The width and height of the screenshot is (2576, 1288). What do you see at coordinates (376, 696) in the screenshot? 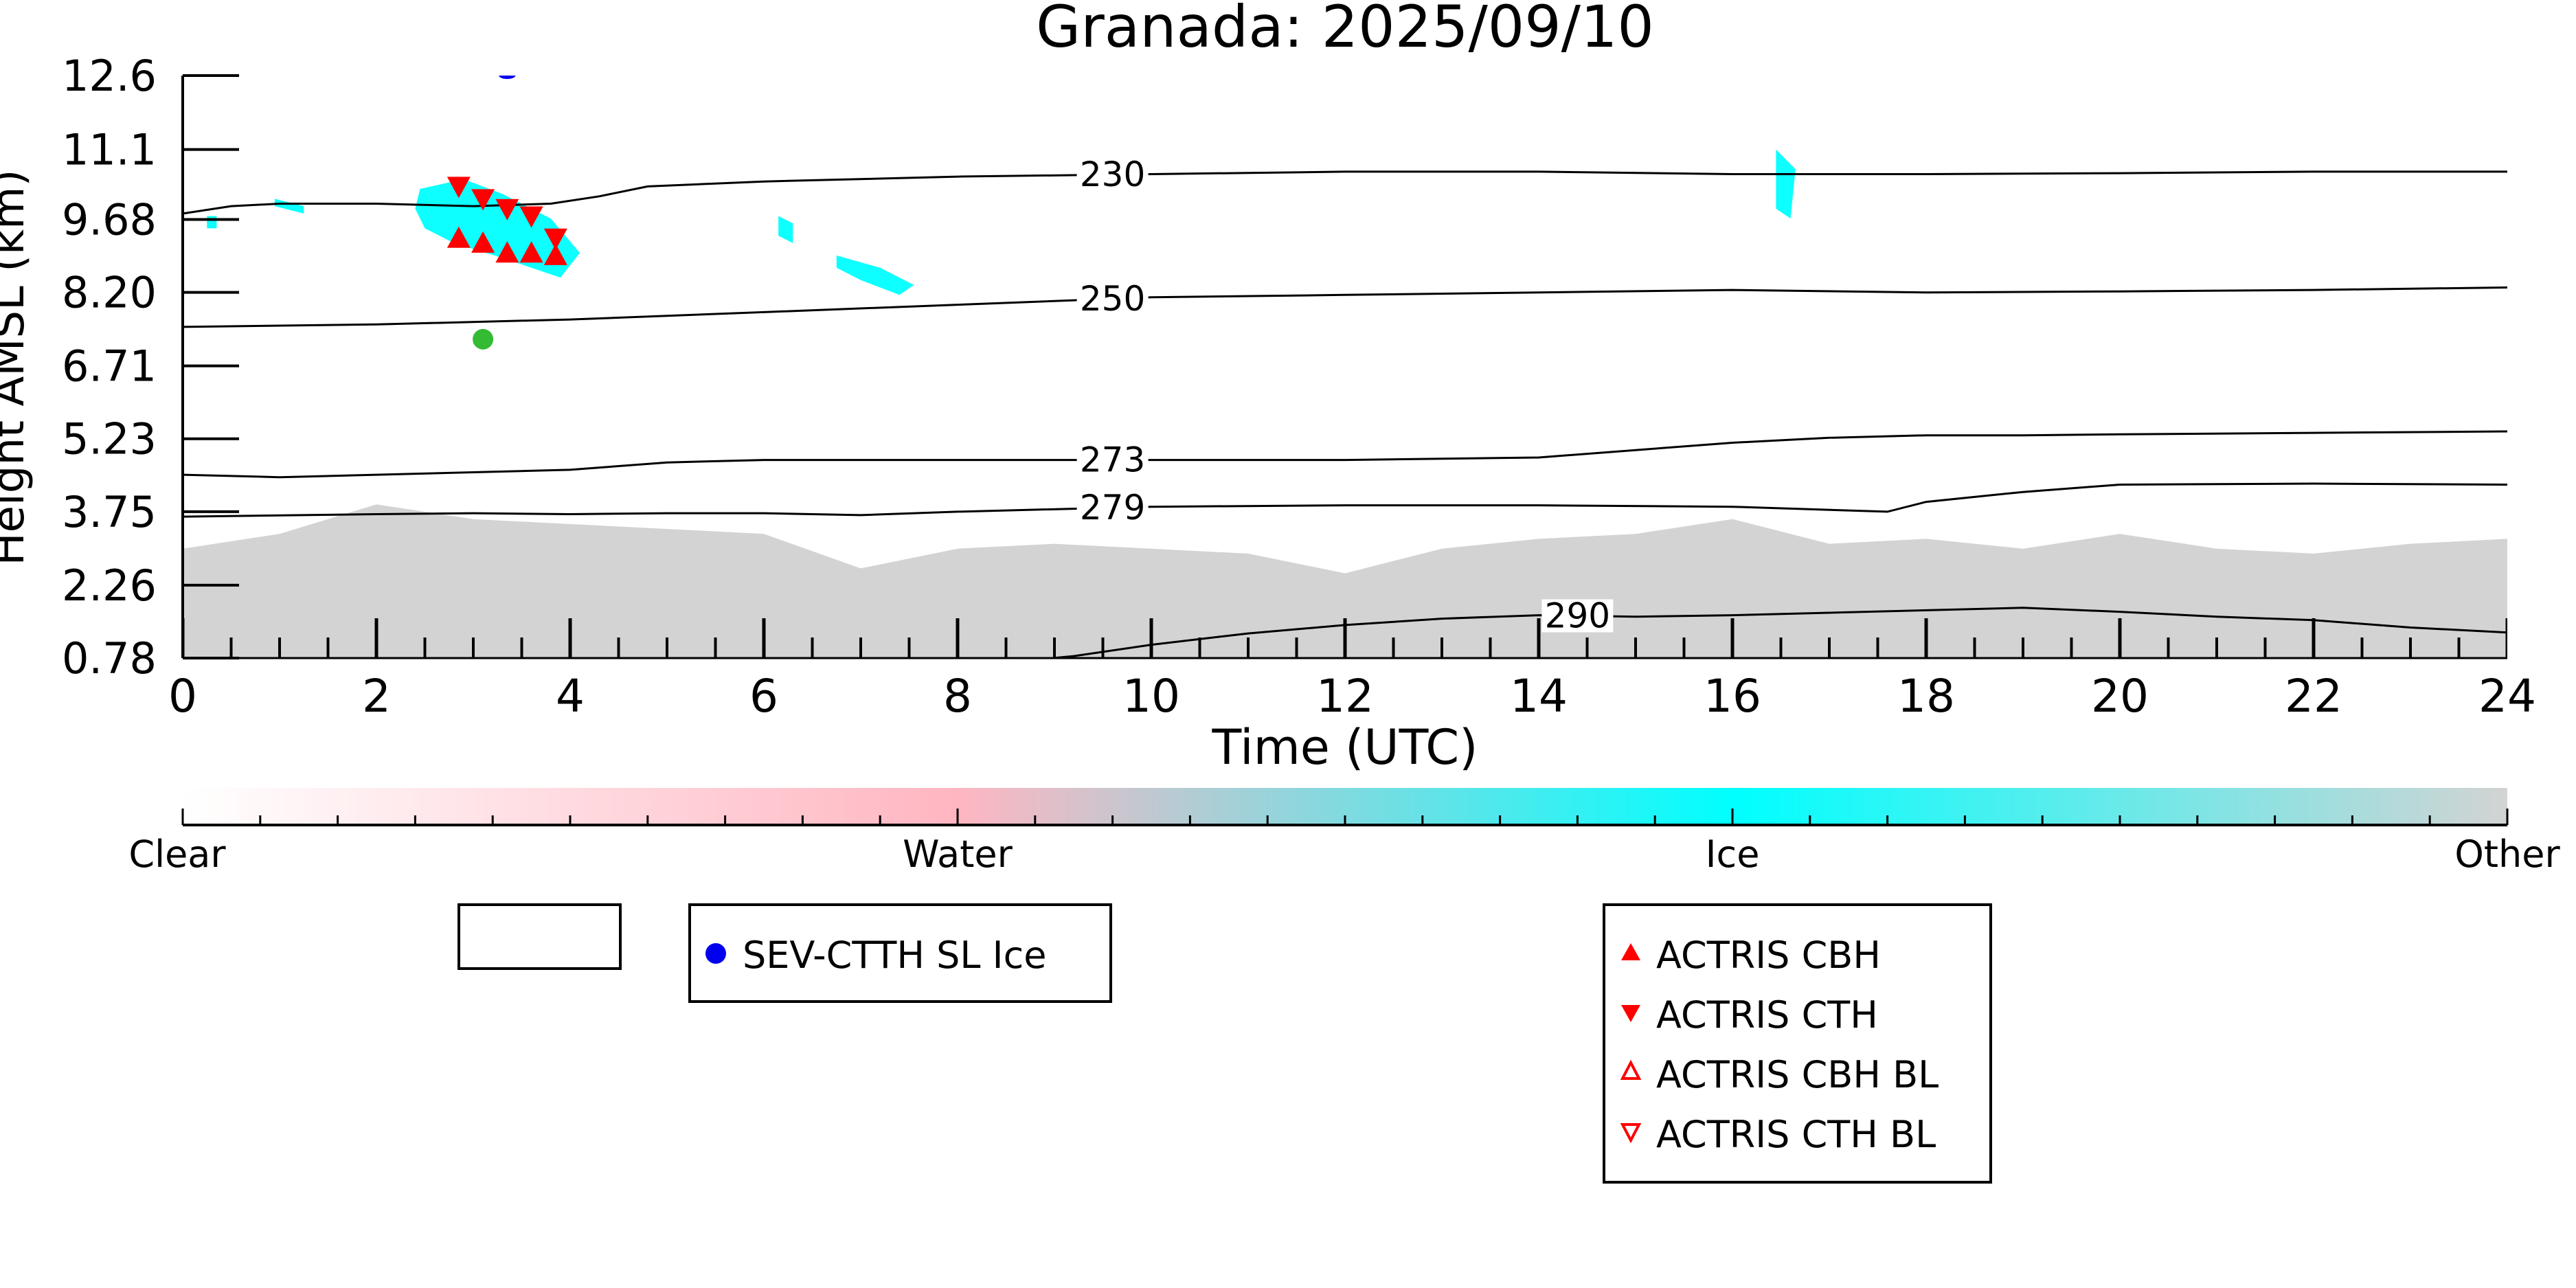
I see `x-tick-label-1: 2` at bounding box center [376, 696].